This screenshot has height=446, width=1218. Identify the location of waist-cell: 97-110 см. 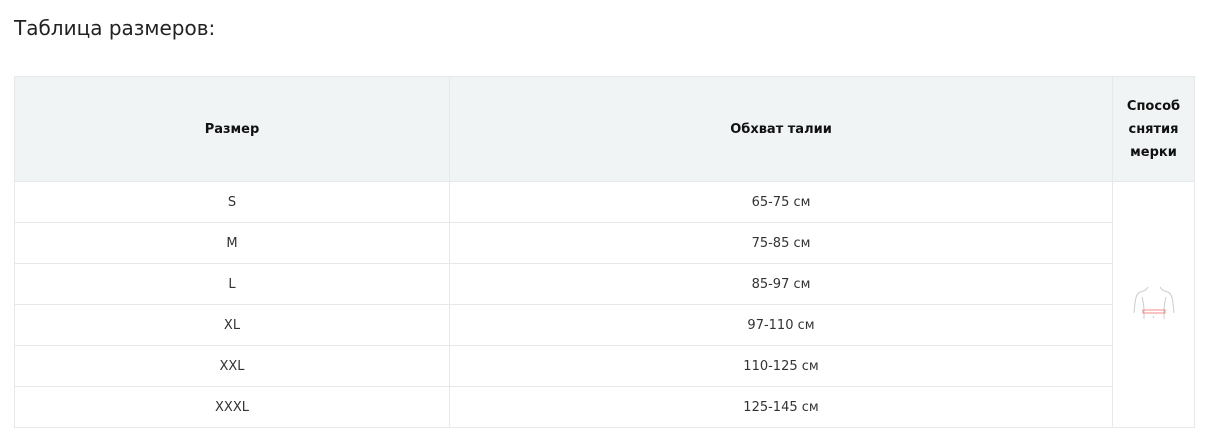
(781, 325).